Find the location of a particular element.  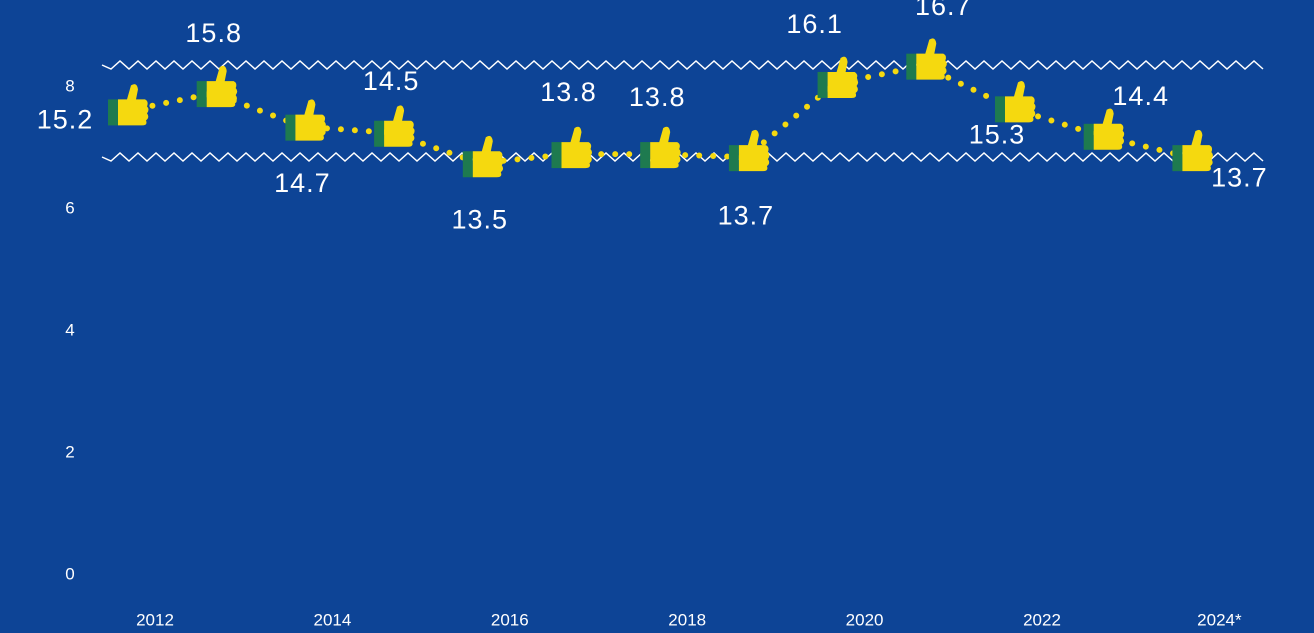

value-label: 13.5 is located at coordinates (480, 219).